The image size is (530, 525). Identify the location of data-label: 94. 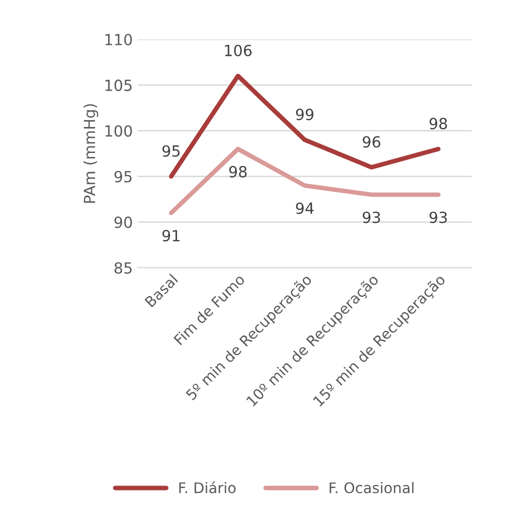
(305, 208).